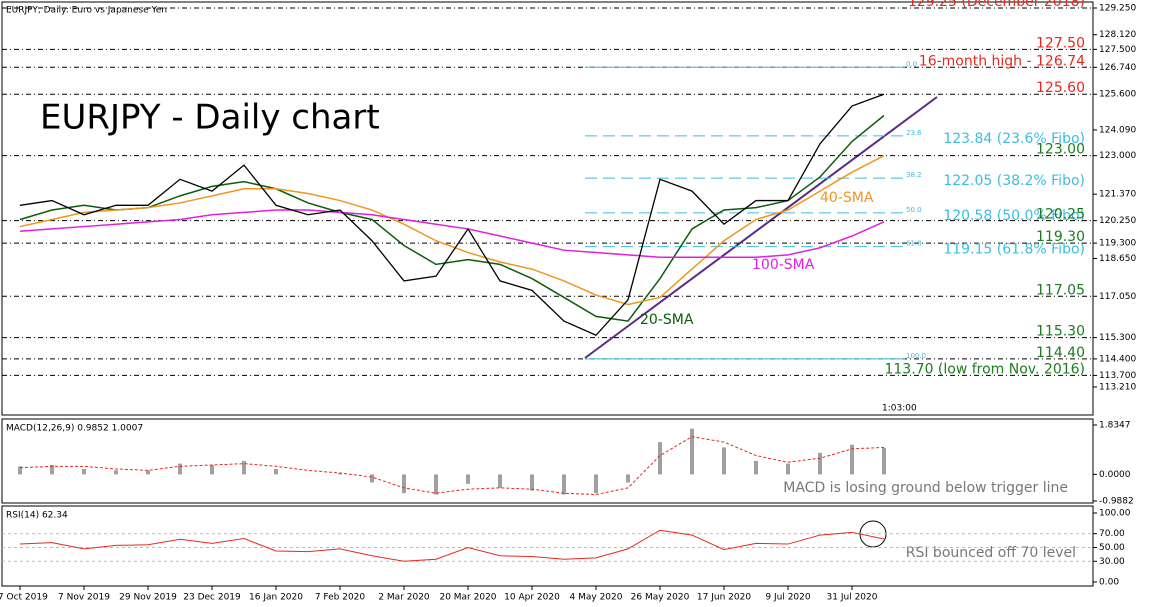 The image size is (1149, 607). I want to click on y-tick-label: 120.250, so click(1117, 221).